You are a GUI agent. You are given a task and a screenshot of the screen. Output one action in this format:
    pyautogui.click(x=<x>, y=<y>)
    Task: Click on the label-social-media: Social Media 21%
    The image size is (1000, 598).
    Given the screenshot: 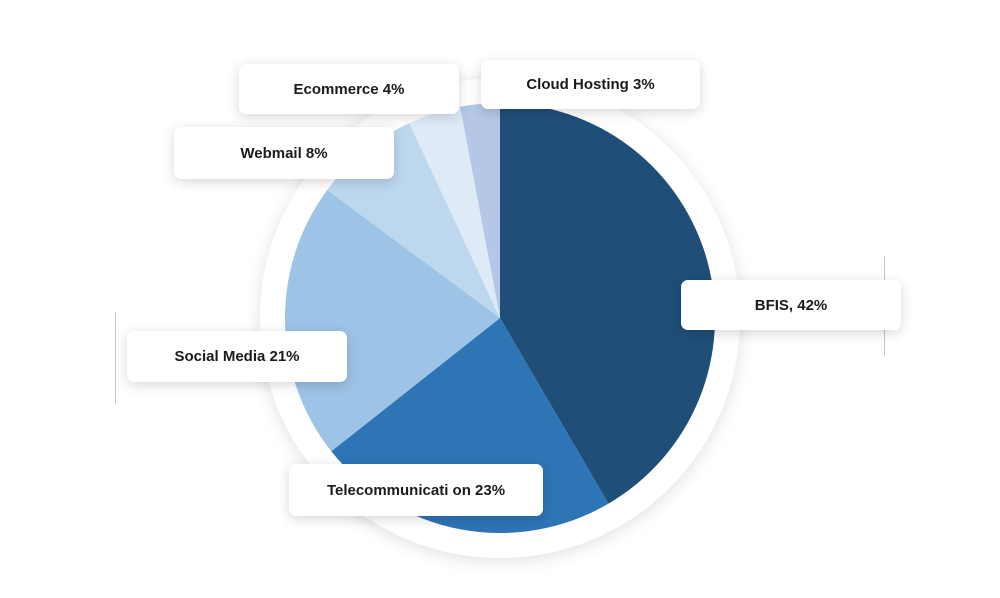 What is the action you would take?
    pyautogui.click(x=237, y=356)
    